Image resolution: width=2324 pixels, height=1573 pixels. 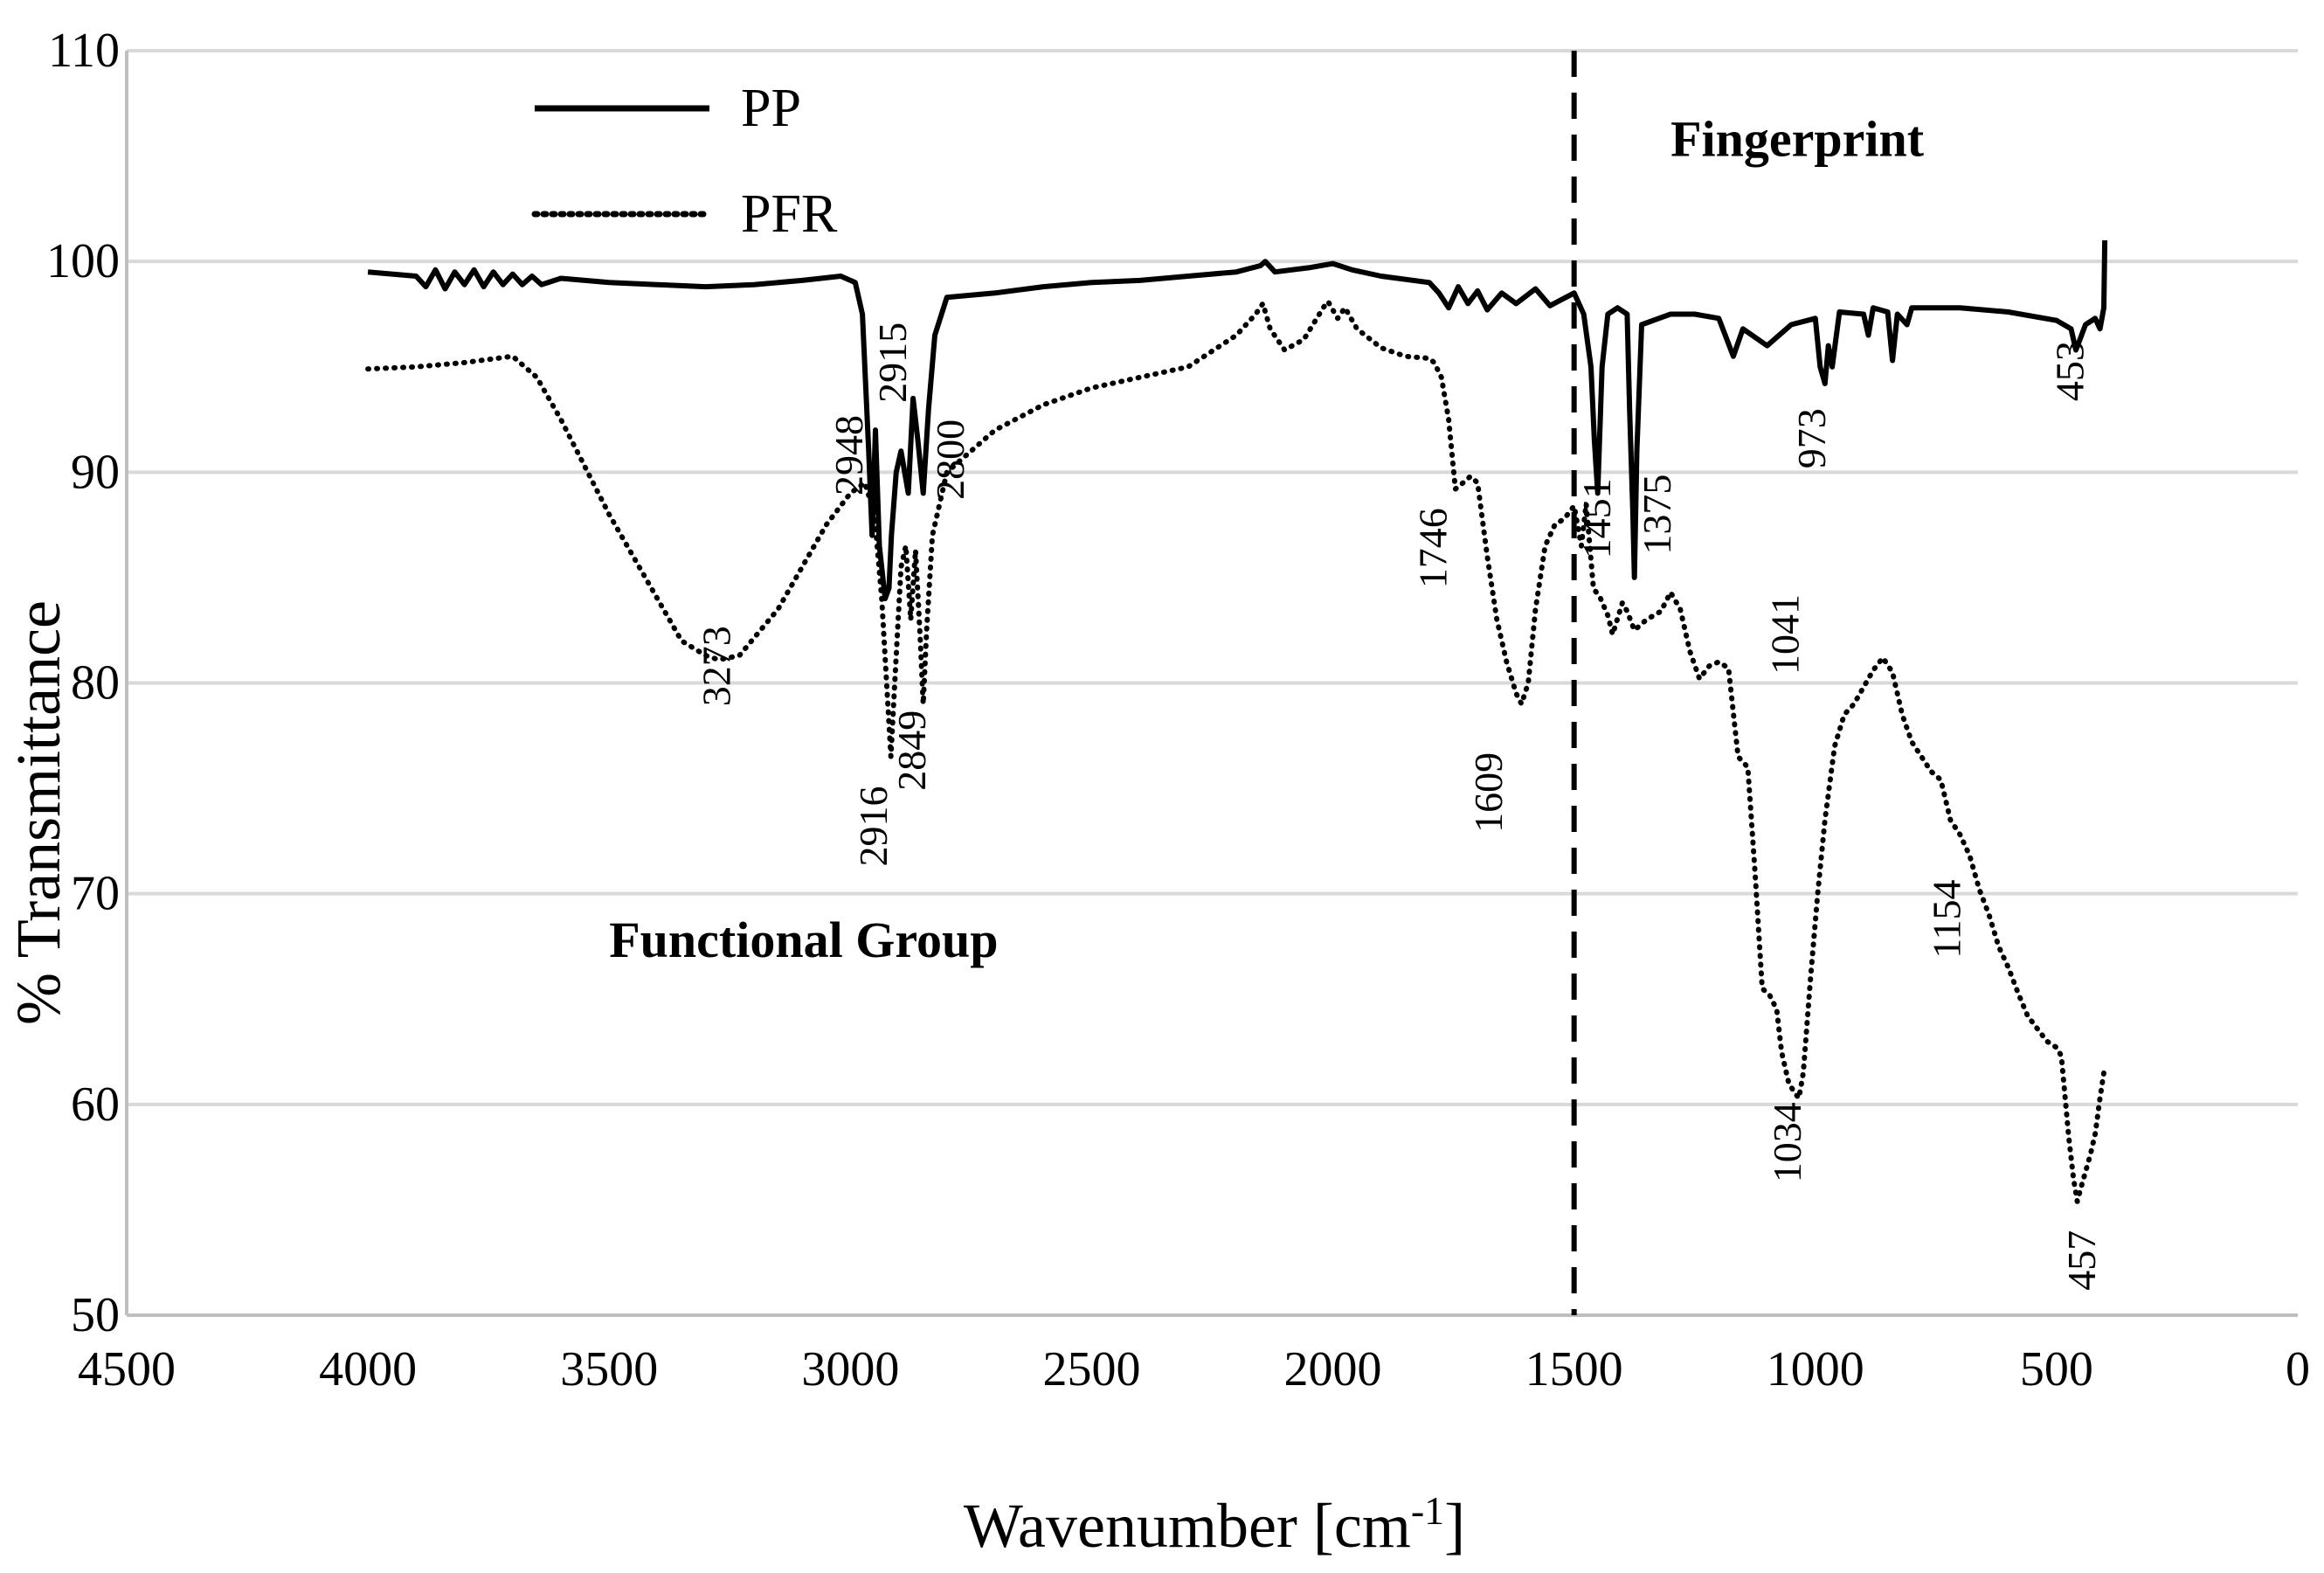 I want to click on peak-label-973: 973, so click(x=1811, y=438).